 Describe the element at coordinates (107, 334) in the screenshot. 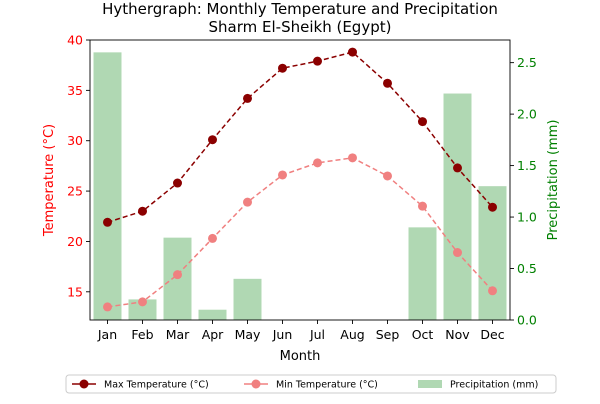

I see `x-tick-label: Jan` at that location.